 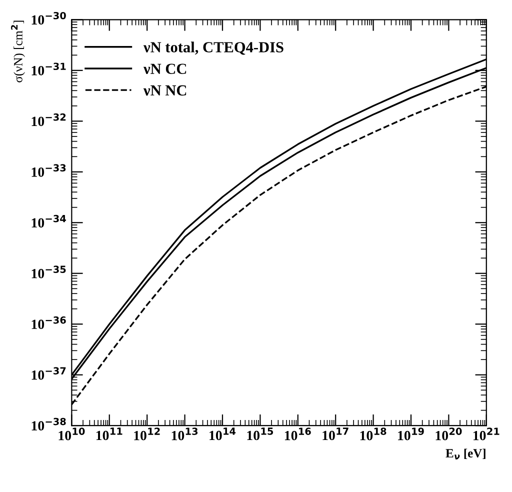 I want to click on y-tick-label: 10$^{−35}$, so click(x=49, y=272).